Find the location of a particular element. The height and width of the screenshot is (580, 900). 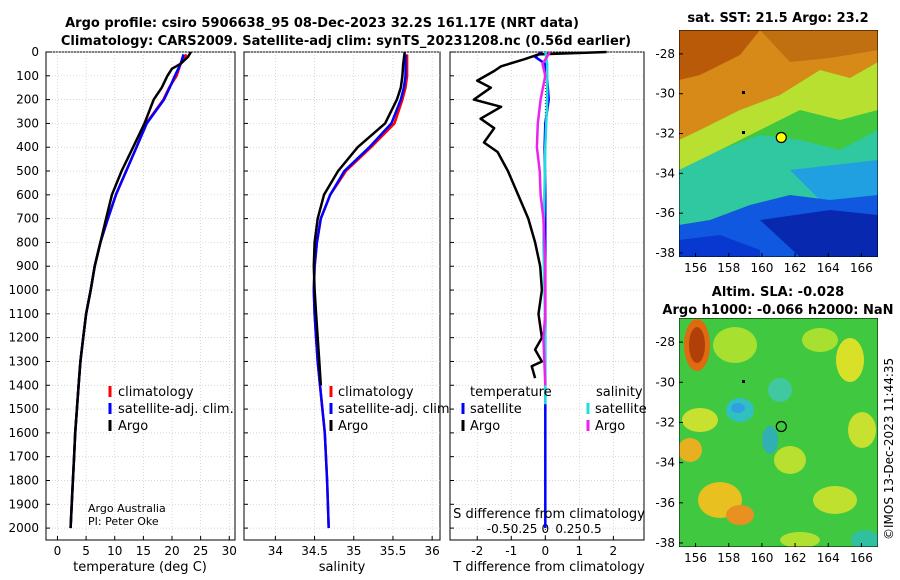

legend-t-argo-label: Argo is located at coordinates (485, 426).